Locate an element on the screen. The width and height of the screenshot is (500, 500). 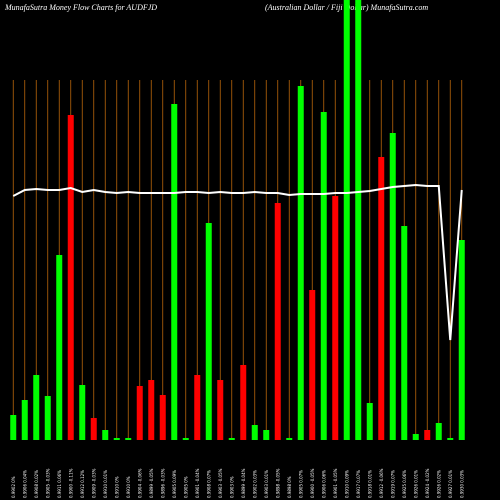
x-tick-label: 0.9902 0% is located at coordinates (13, 487).